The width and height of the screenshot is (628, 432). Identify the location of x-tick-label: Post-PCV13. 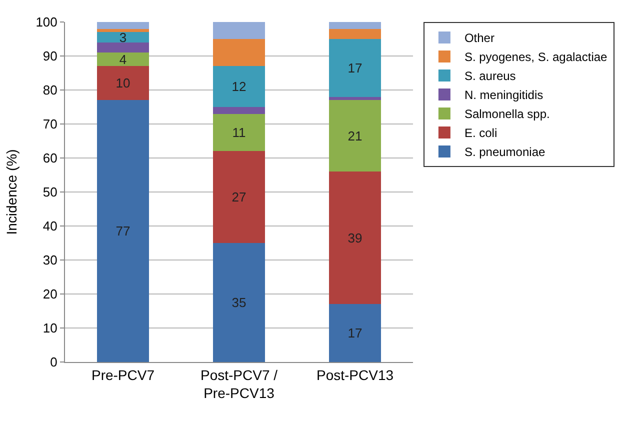
(355, 374).